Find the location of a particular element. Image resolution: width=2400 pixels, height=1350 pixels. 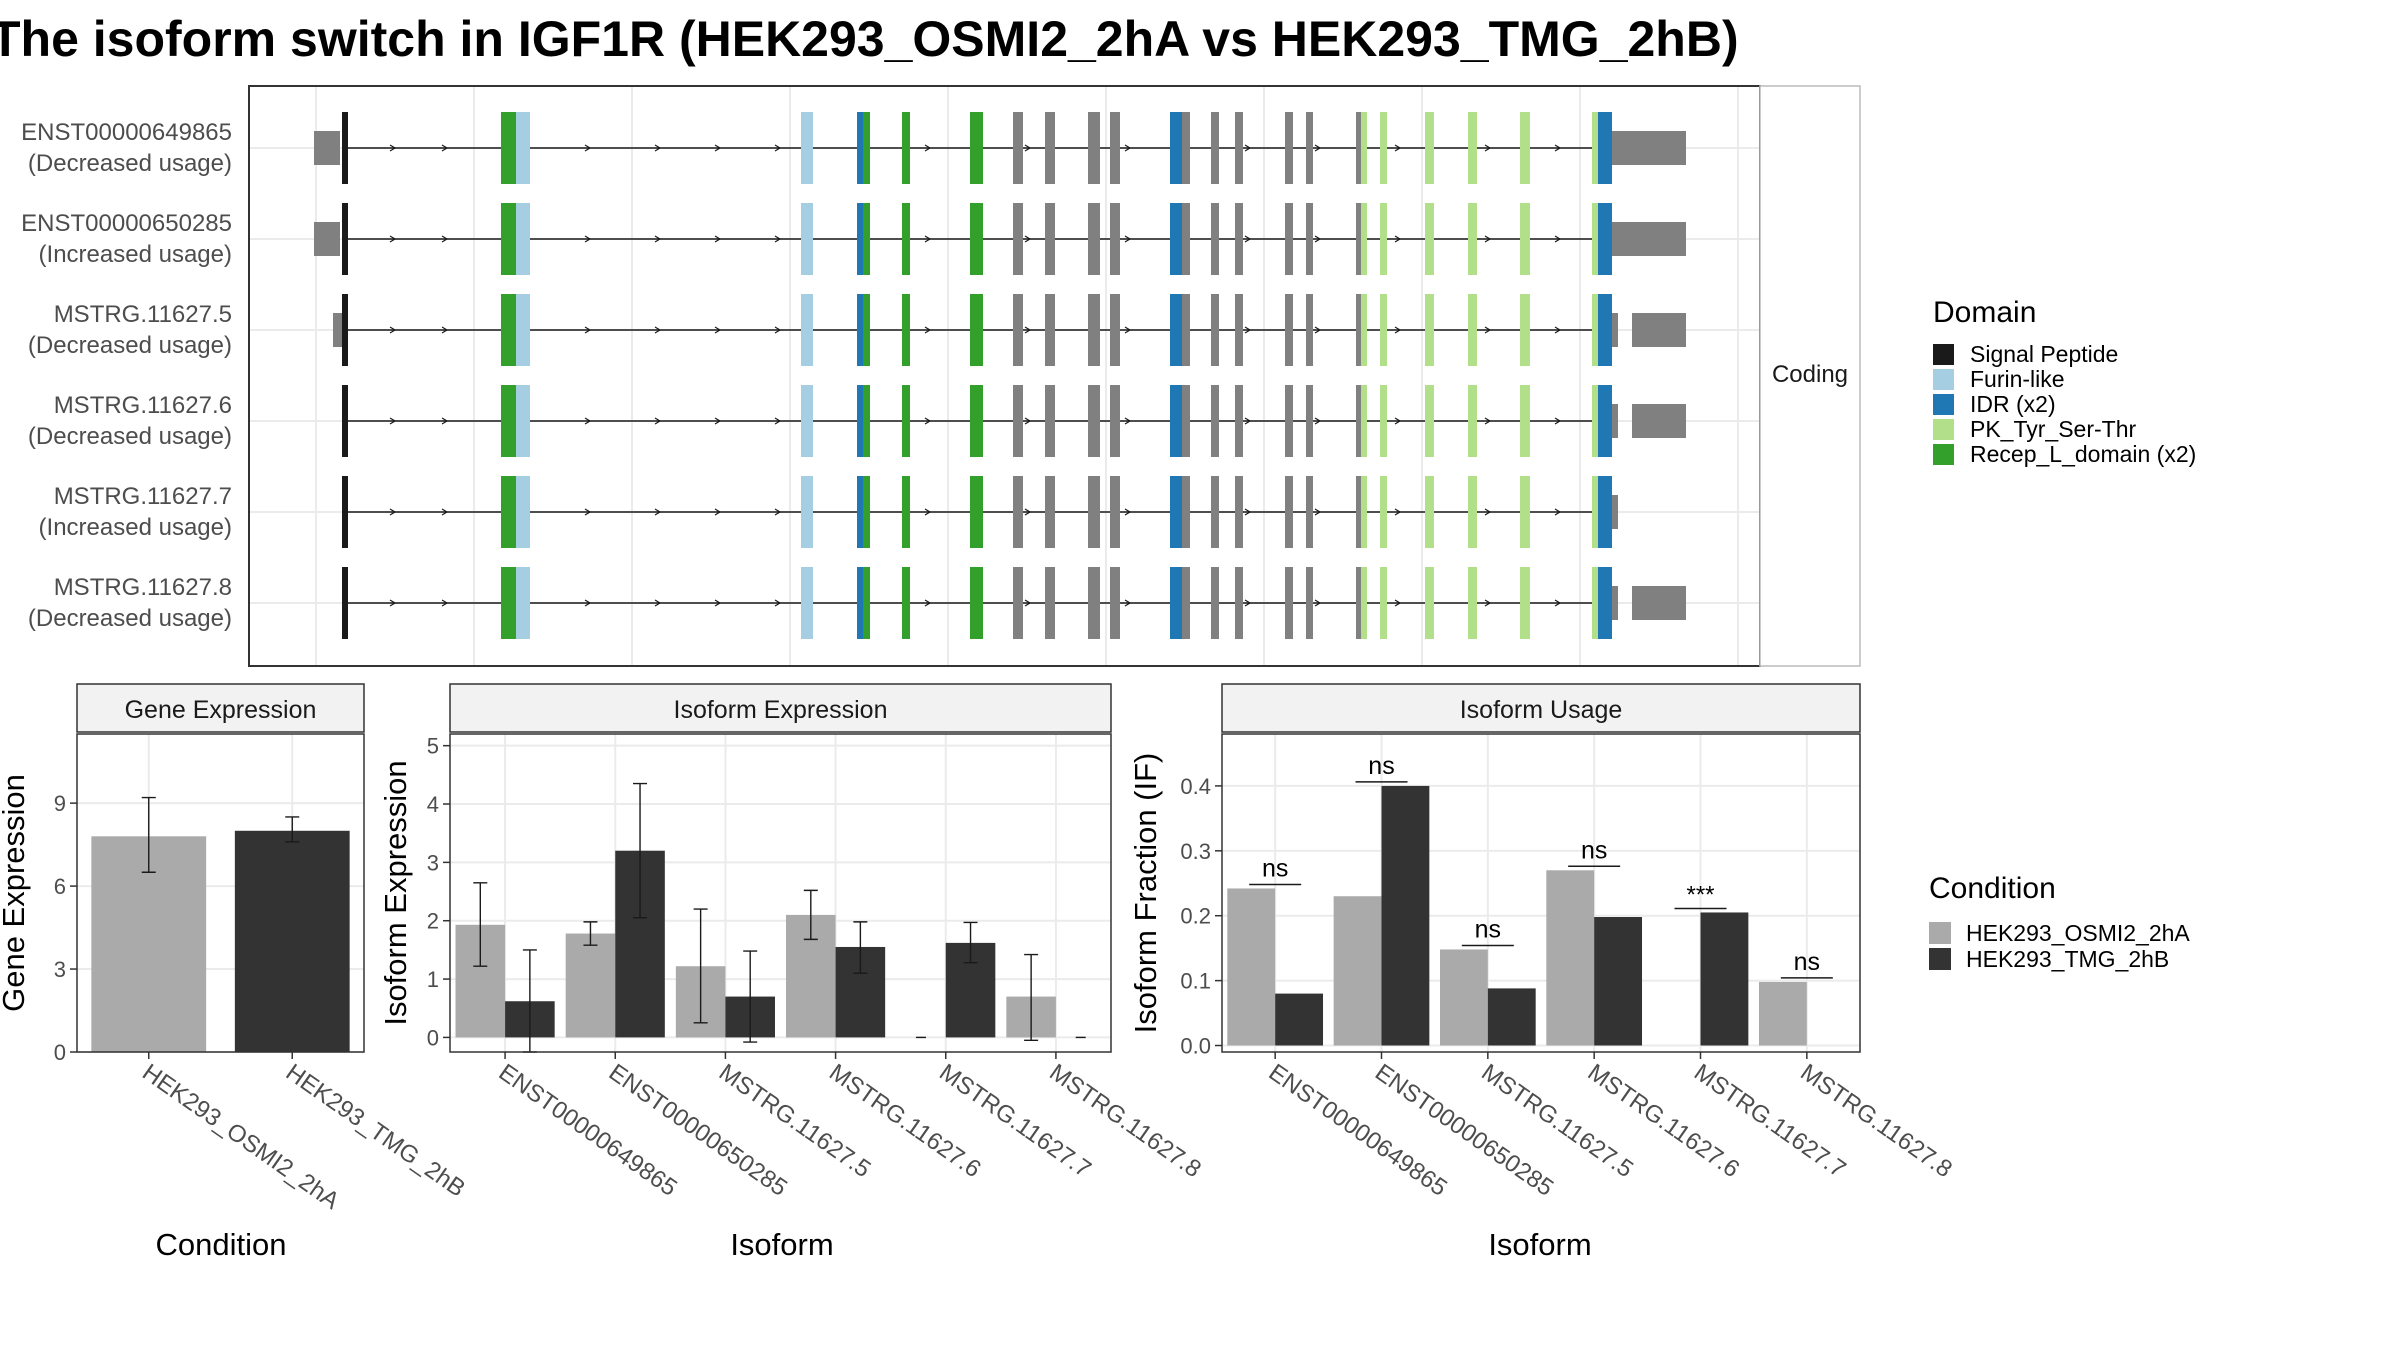

transcript-usage-label: (Decreased usage) is located at coordinates (130, 618).